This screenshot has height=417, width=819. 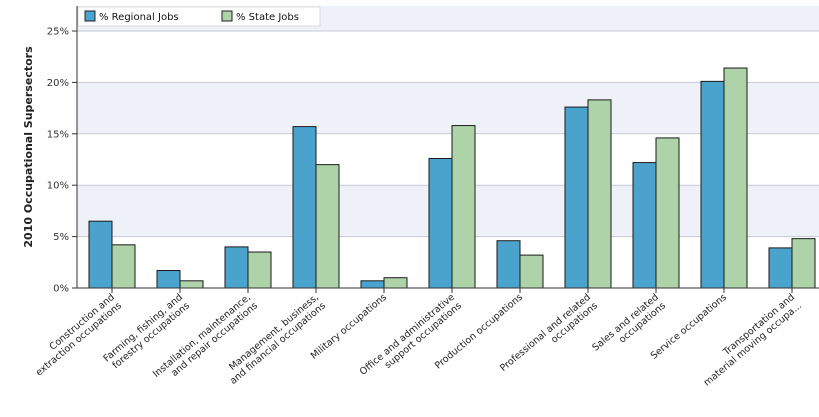 I want to click on legend-label-regional: % Regional Jobs, so click(x=139, y=17).